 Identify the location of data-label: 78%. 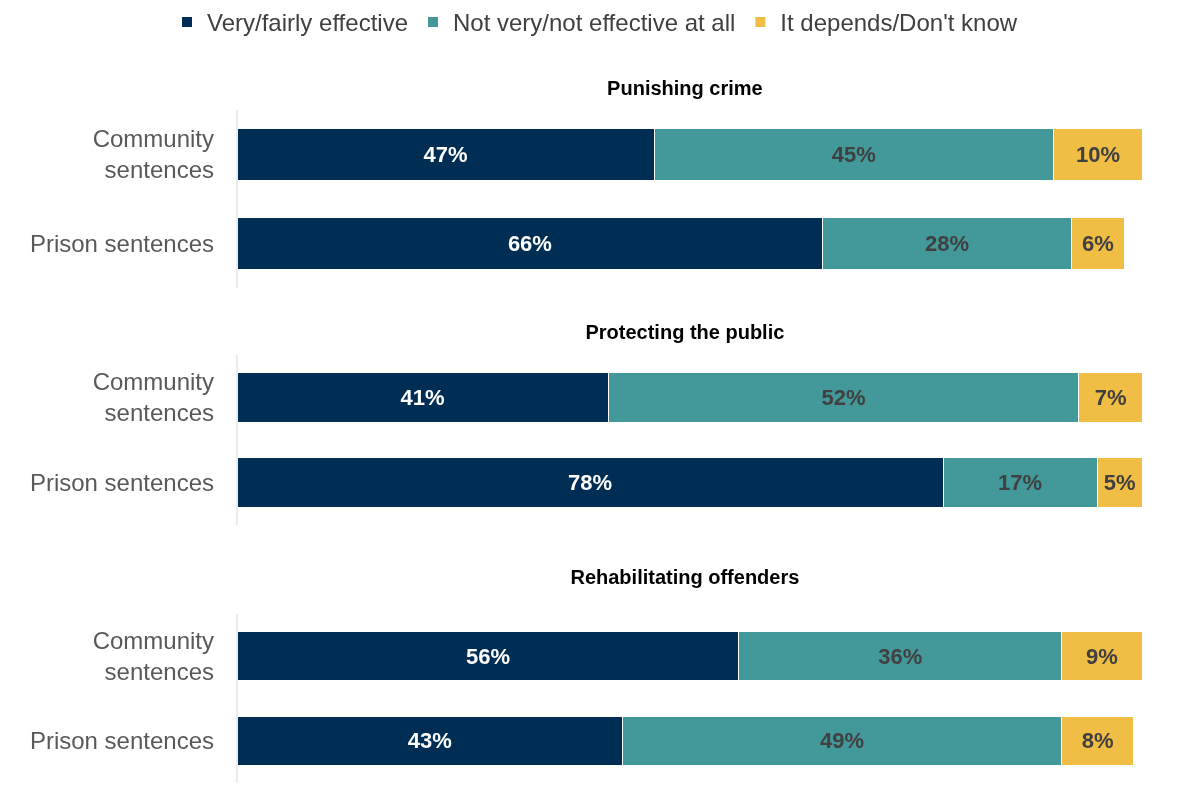
(590, 482).